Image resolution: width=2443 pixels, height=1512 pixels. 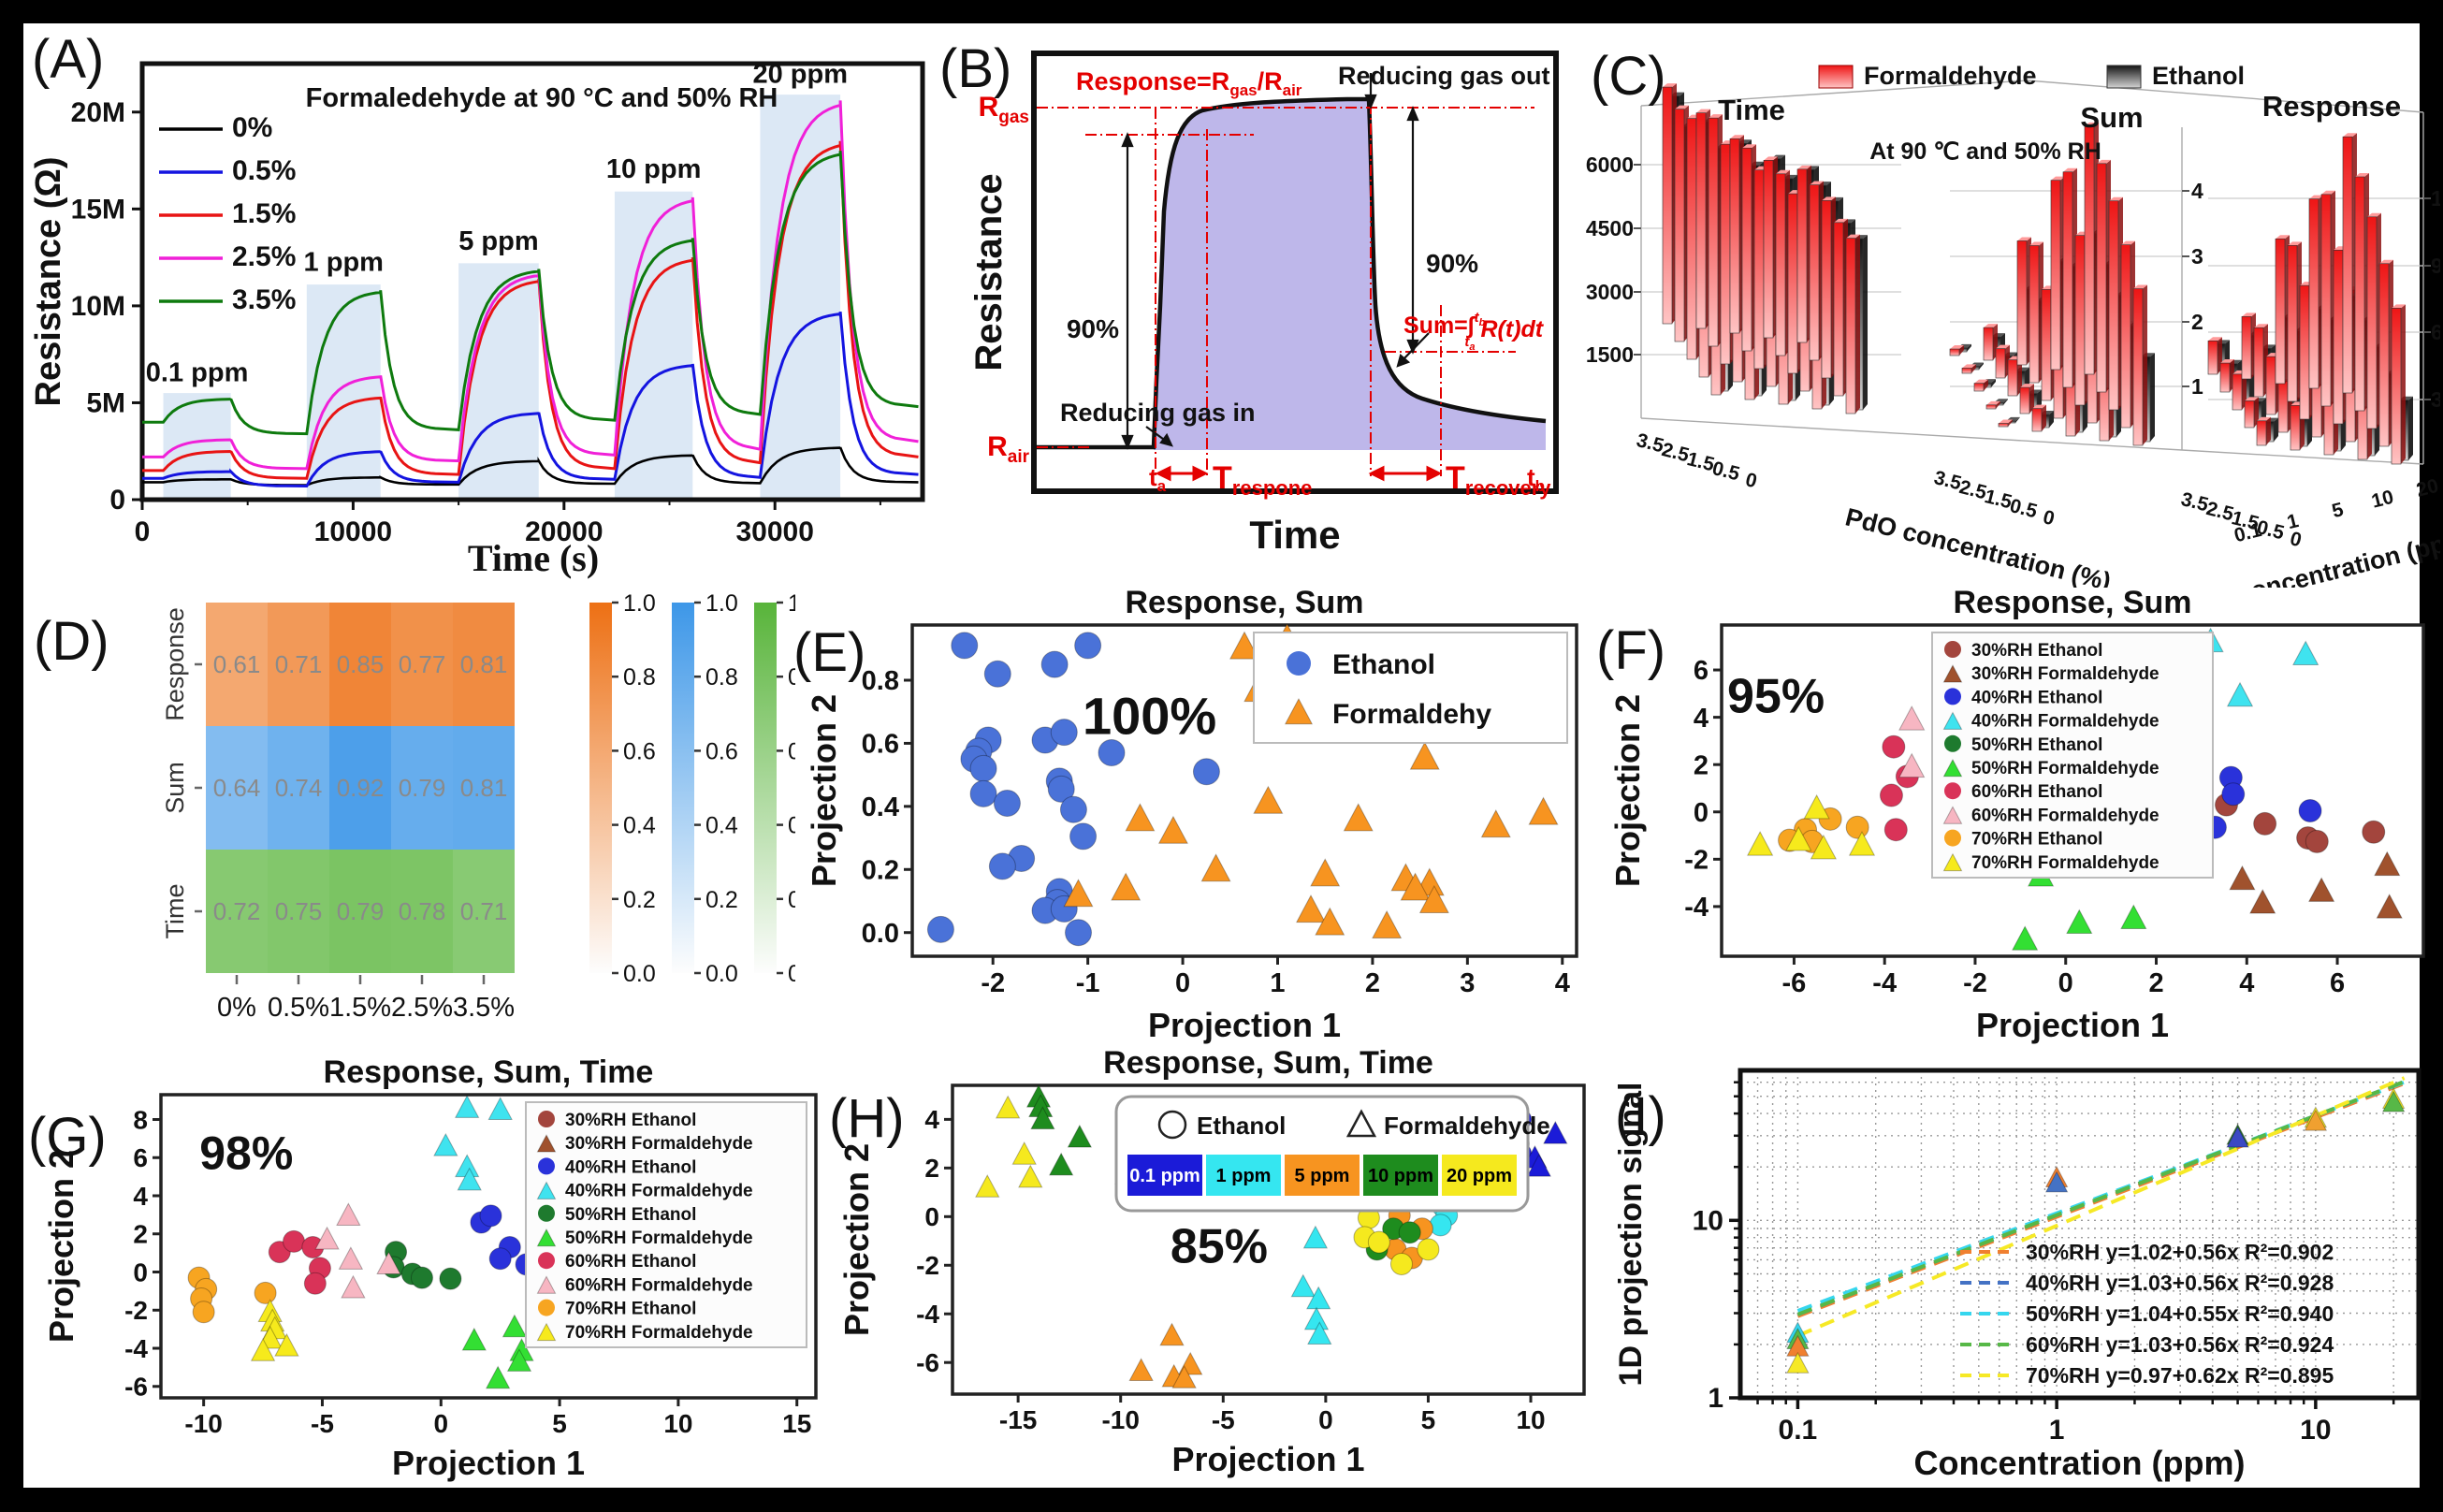 What do you see at coordinates (1765, 249) in the screenshot?
I see `bar-section-Time` at bounding box center [1765, 249].